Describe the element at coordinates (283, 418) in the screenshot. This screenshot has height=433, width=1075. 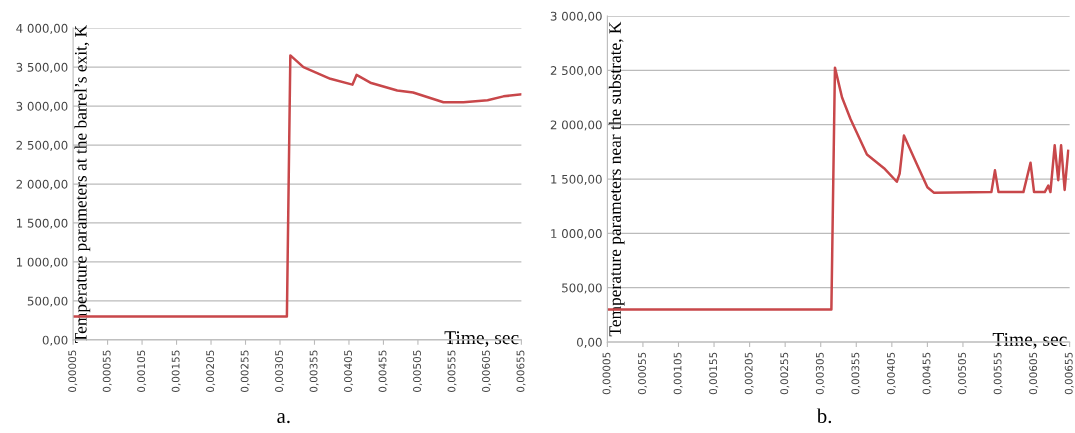
I see `text: a.` at that location.